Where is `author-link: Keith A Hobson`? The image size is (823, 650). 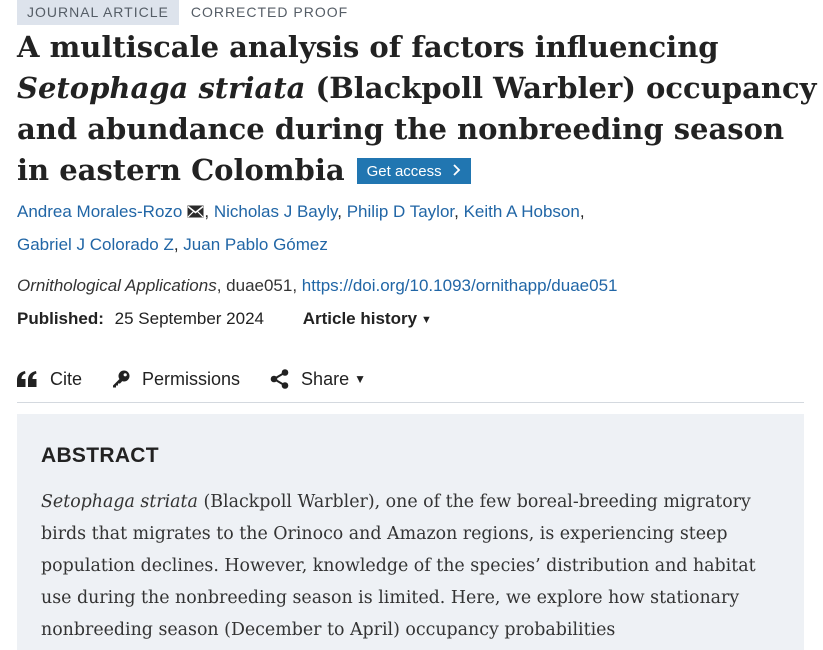
author-link: Keith A Hobson is located at coordinates (521, 211).